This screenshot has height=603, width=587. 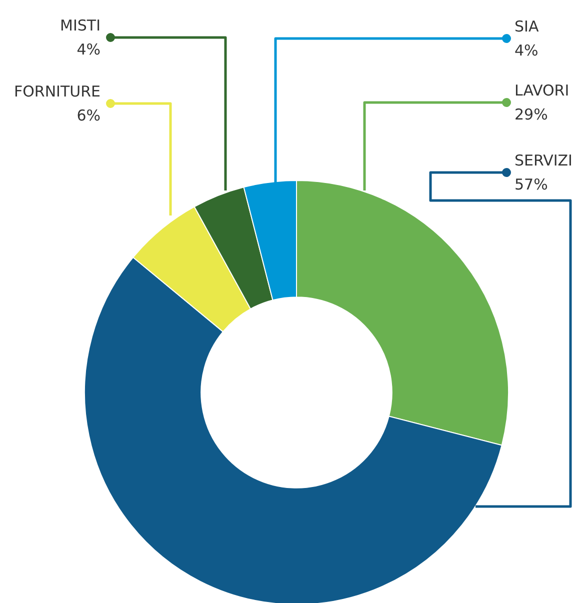 What do you see at coordinates (531, 115) in the screenshot?
I see `data-label: 29%` at bounding box center [531, 115].